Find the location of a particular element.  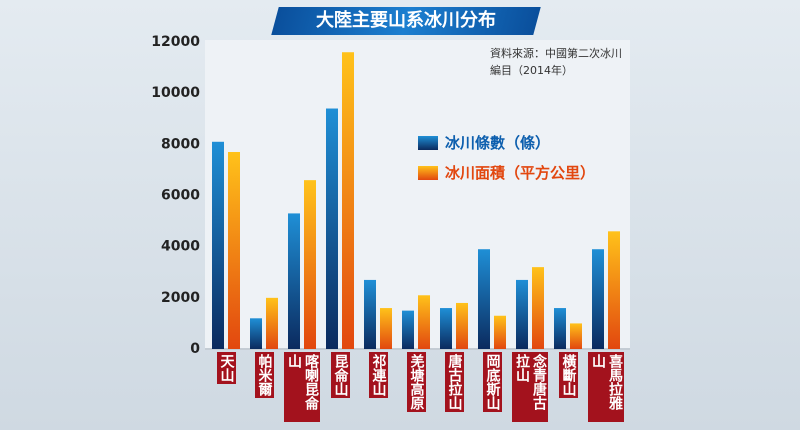

x-tick-label: 念青唐古拉山 is located at coordinates (530, 387).